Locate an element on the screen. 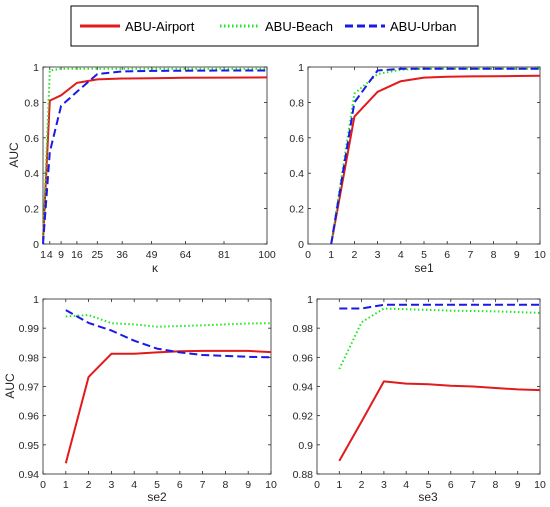  legend: ABU-Airport ABU-Beach ABU-Urban is located at coordinates (274, 26).